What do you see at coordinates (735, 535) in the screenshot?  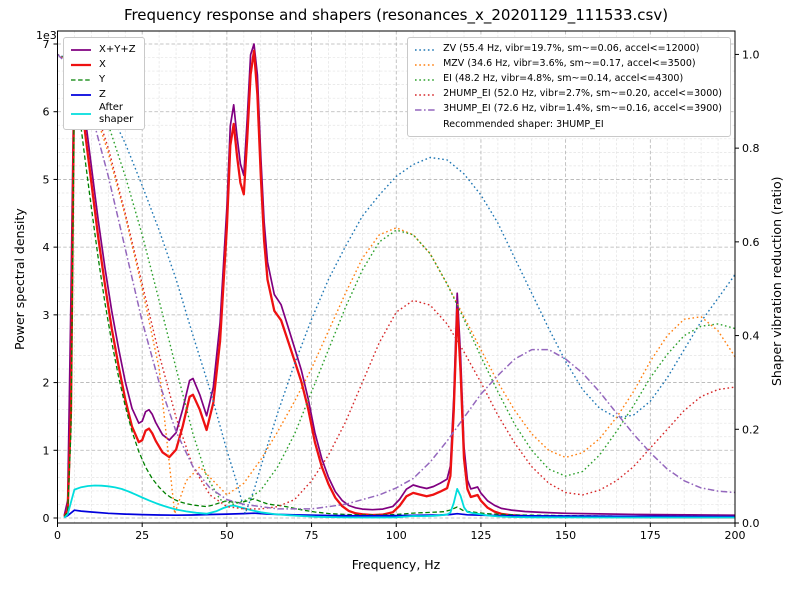 I see `x-tick-label: 200` at bounding box center [735, 535].